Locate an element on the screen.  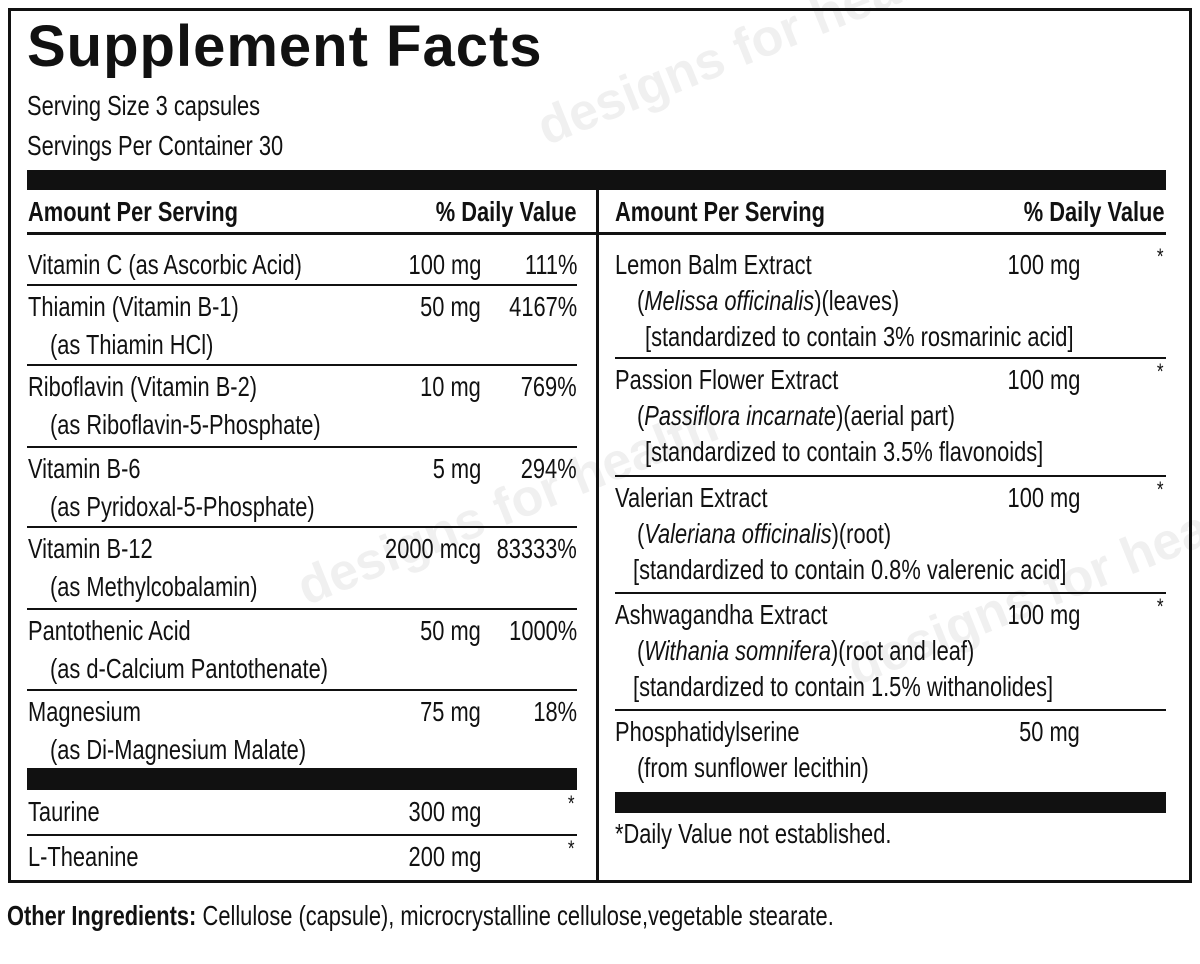
source-text: )(root and leaf) is located at coordinates (903, 650).